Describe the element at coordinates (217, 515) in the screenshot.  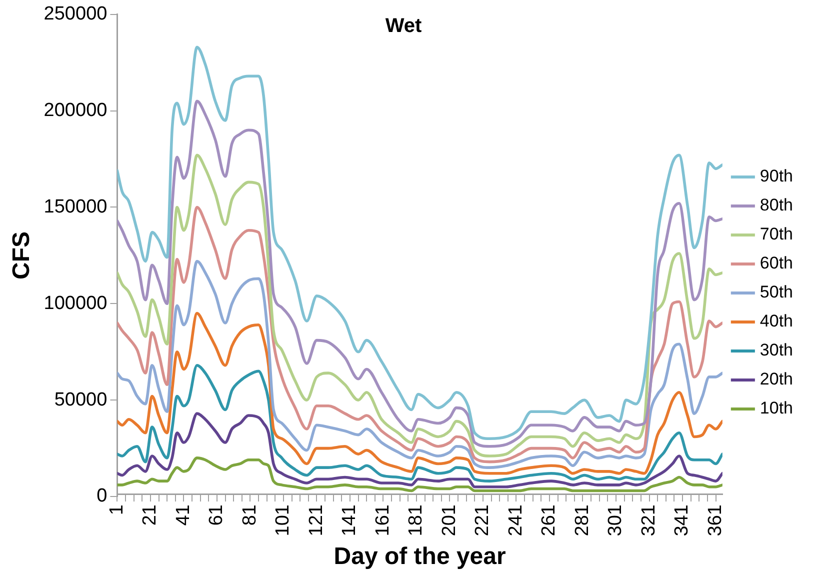
I see `x-tick-label: 61` at that location.